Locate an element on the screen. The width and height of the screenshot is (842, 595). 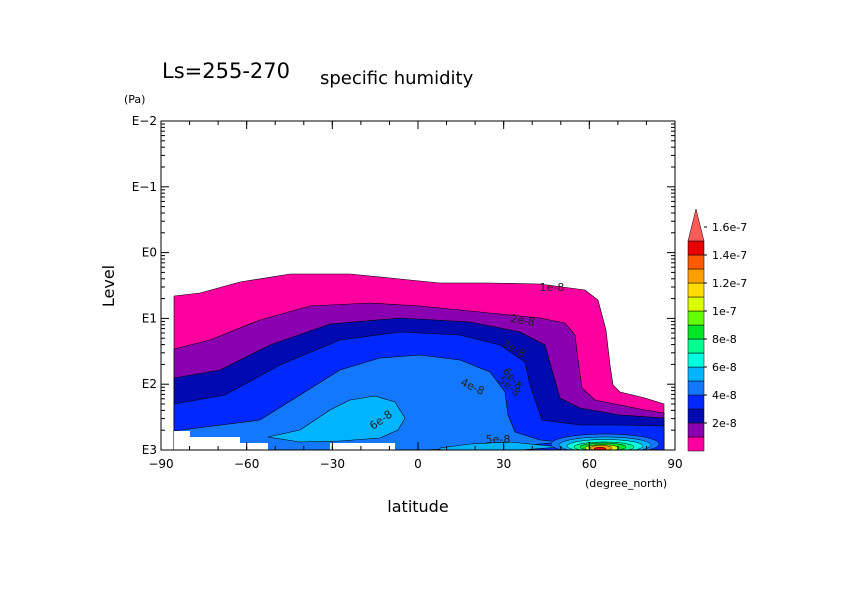
x-tick-label: −90 is located at coordinates (160, 464).